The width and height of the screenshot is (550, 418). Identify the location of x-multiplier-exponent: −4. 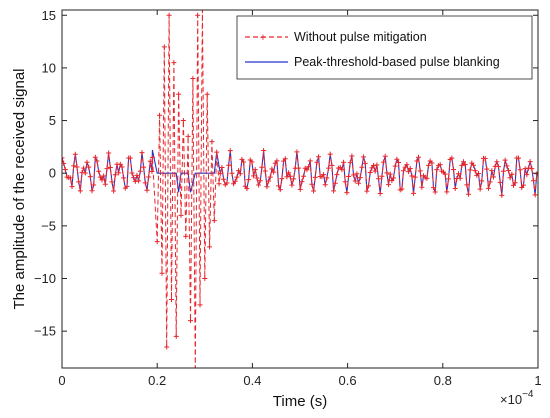
(528, 394).